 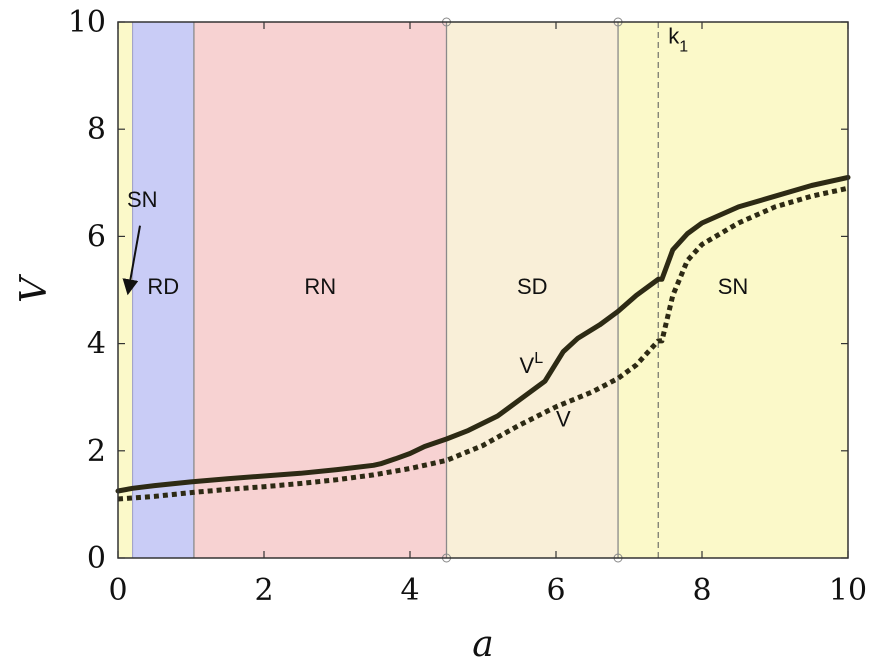 I want to click on y-tick-label: 4, so click(x=96, y=344).